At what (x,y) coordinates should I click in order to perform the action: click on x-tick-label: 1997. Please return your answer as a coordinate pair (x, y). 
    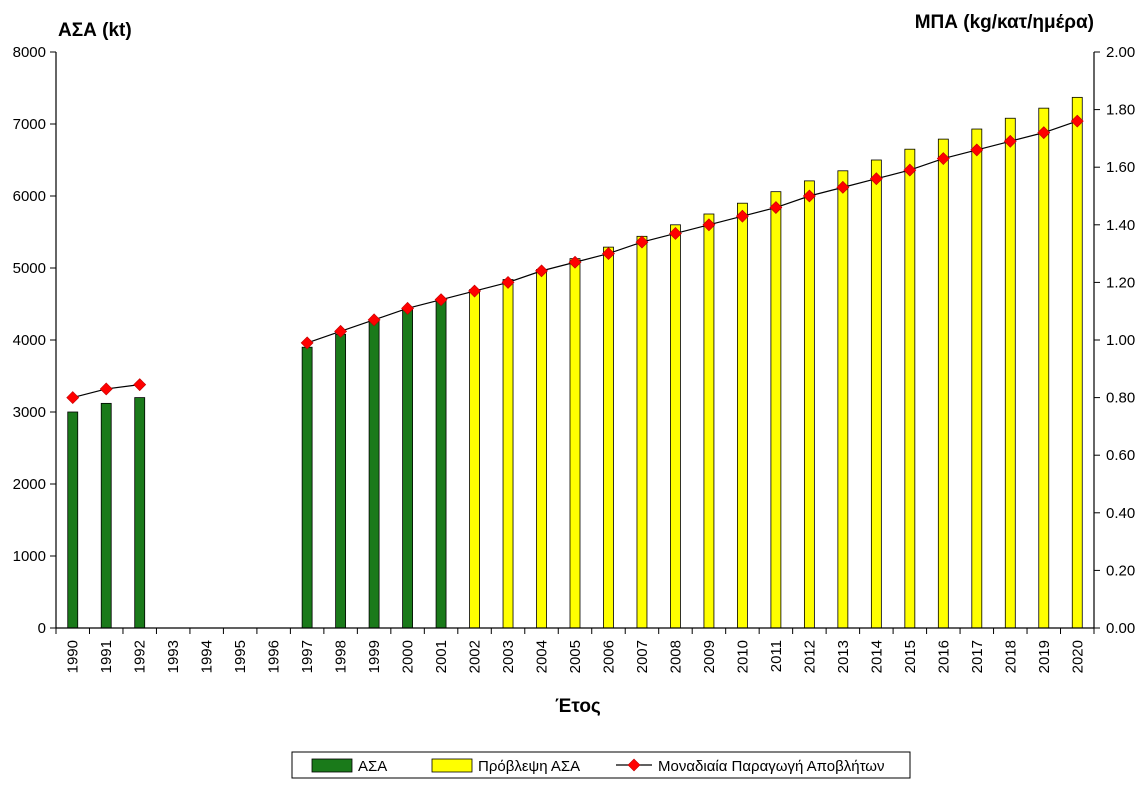
    Looking at the image, I should click on (307, 656).